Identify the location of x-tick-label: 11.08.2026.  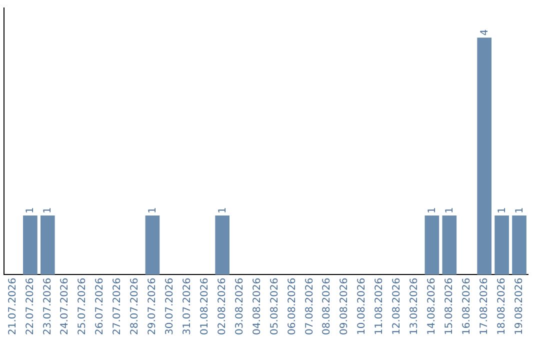
(380, 307).